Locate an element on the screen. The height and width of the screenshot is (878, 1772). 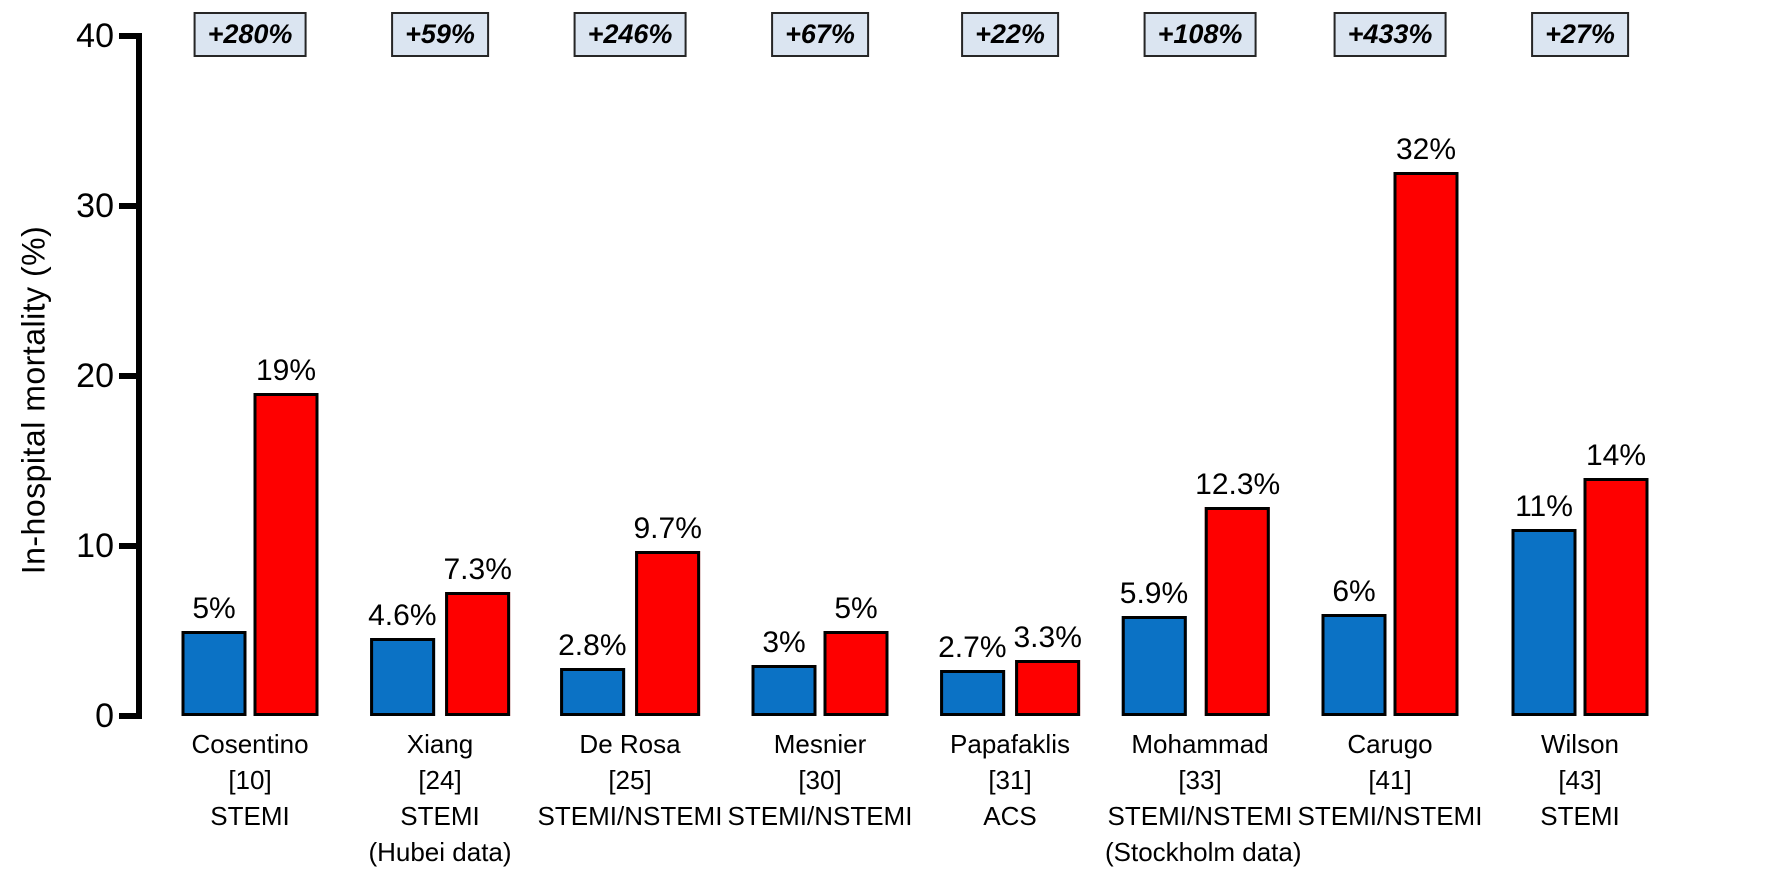
bar-wrap-blue: 11% is located at coordinates (1544, 603).